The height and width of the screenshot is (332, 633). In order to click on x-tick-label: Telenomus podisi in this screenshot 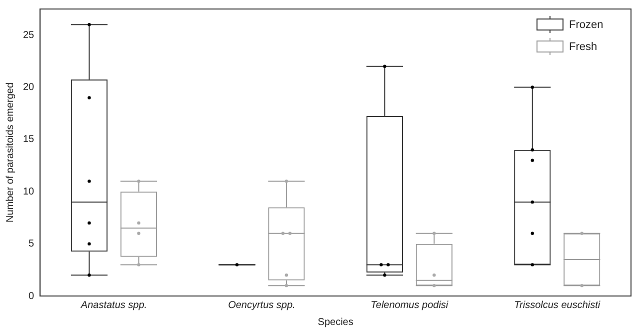, I will do `click(409, 305)`.